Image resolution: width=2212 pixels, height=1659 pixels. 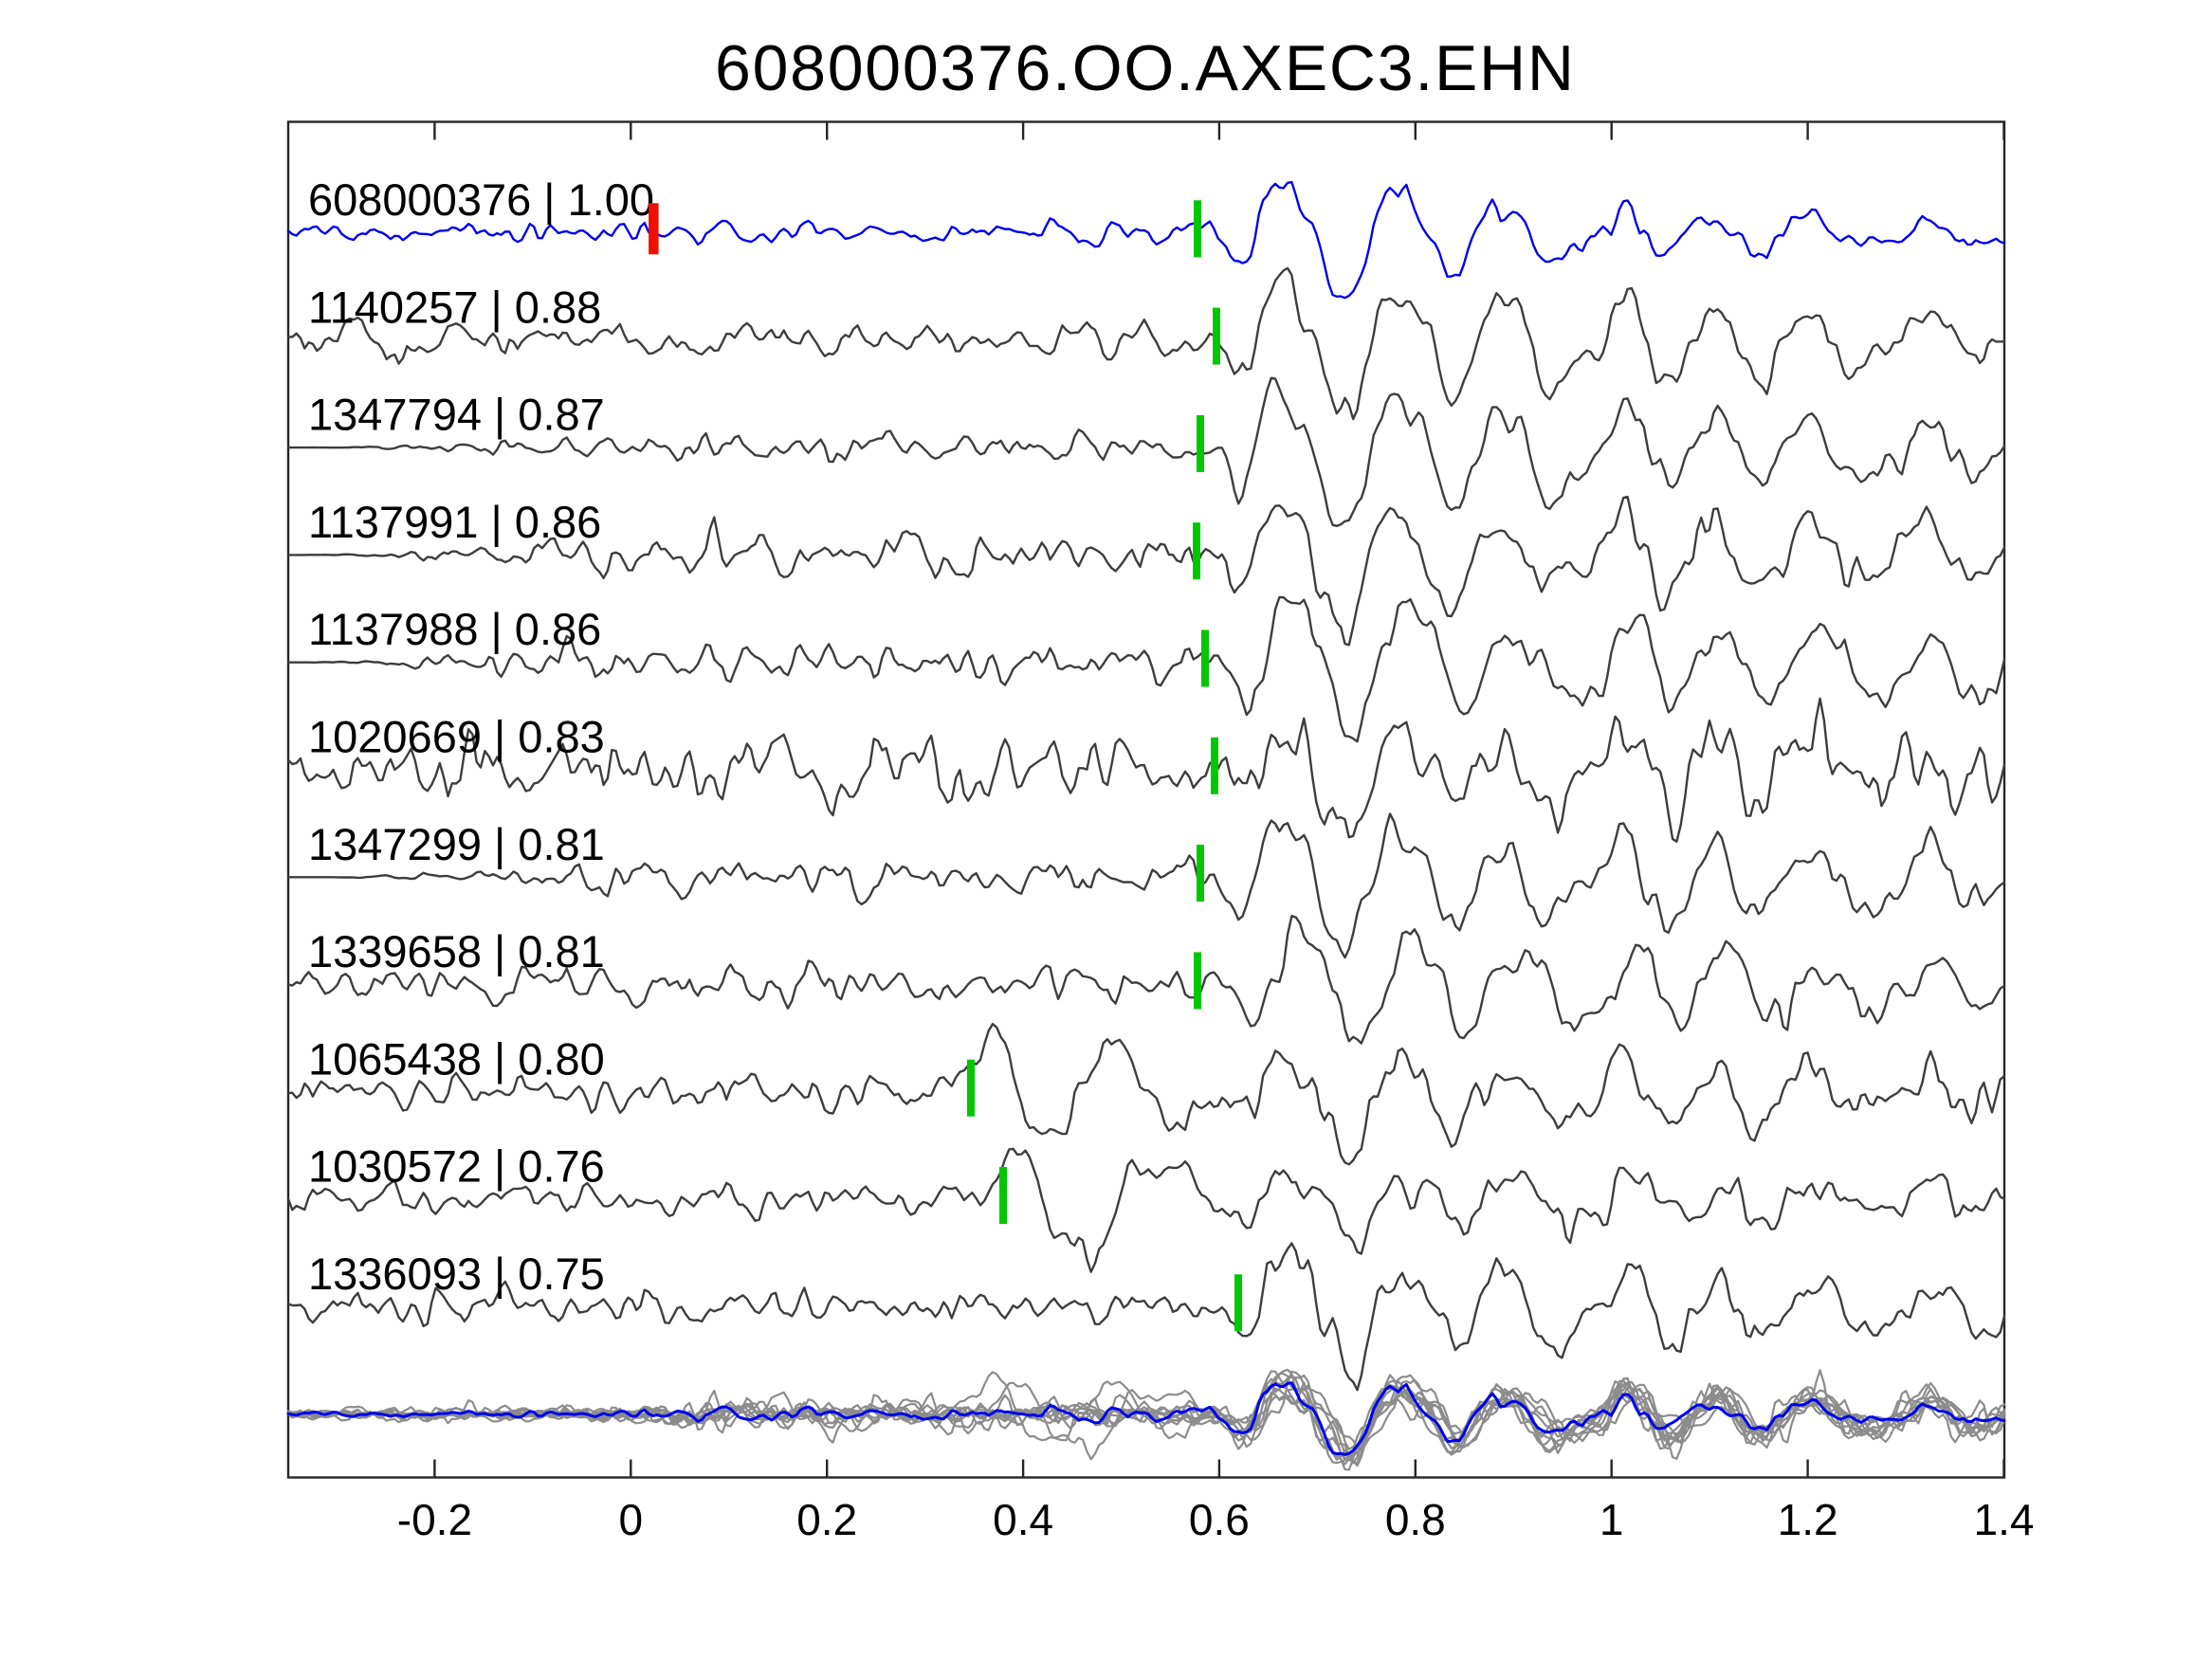 I want to click on svg-text: 1065438 | 0.80, so click(x=456, y=1058).